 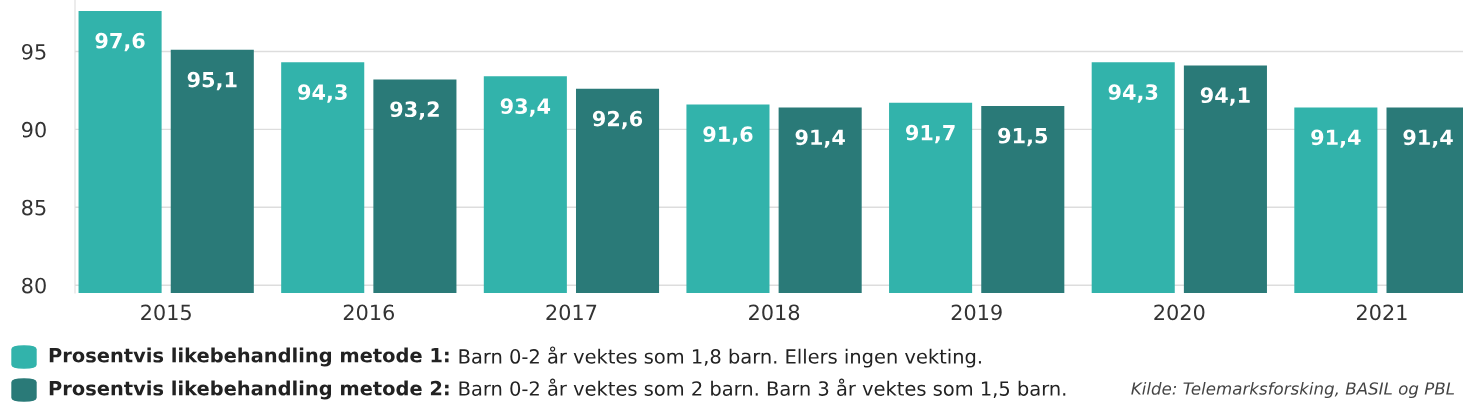 I want to click on data-label: 91,5, so click(x=1023, y=137).